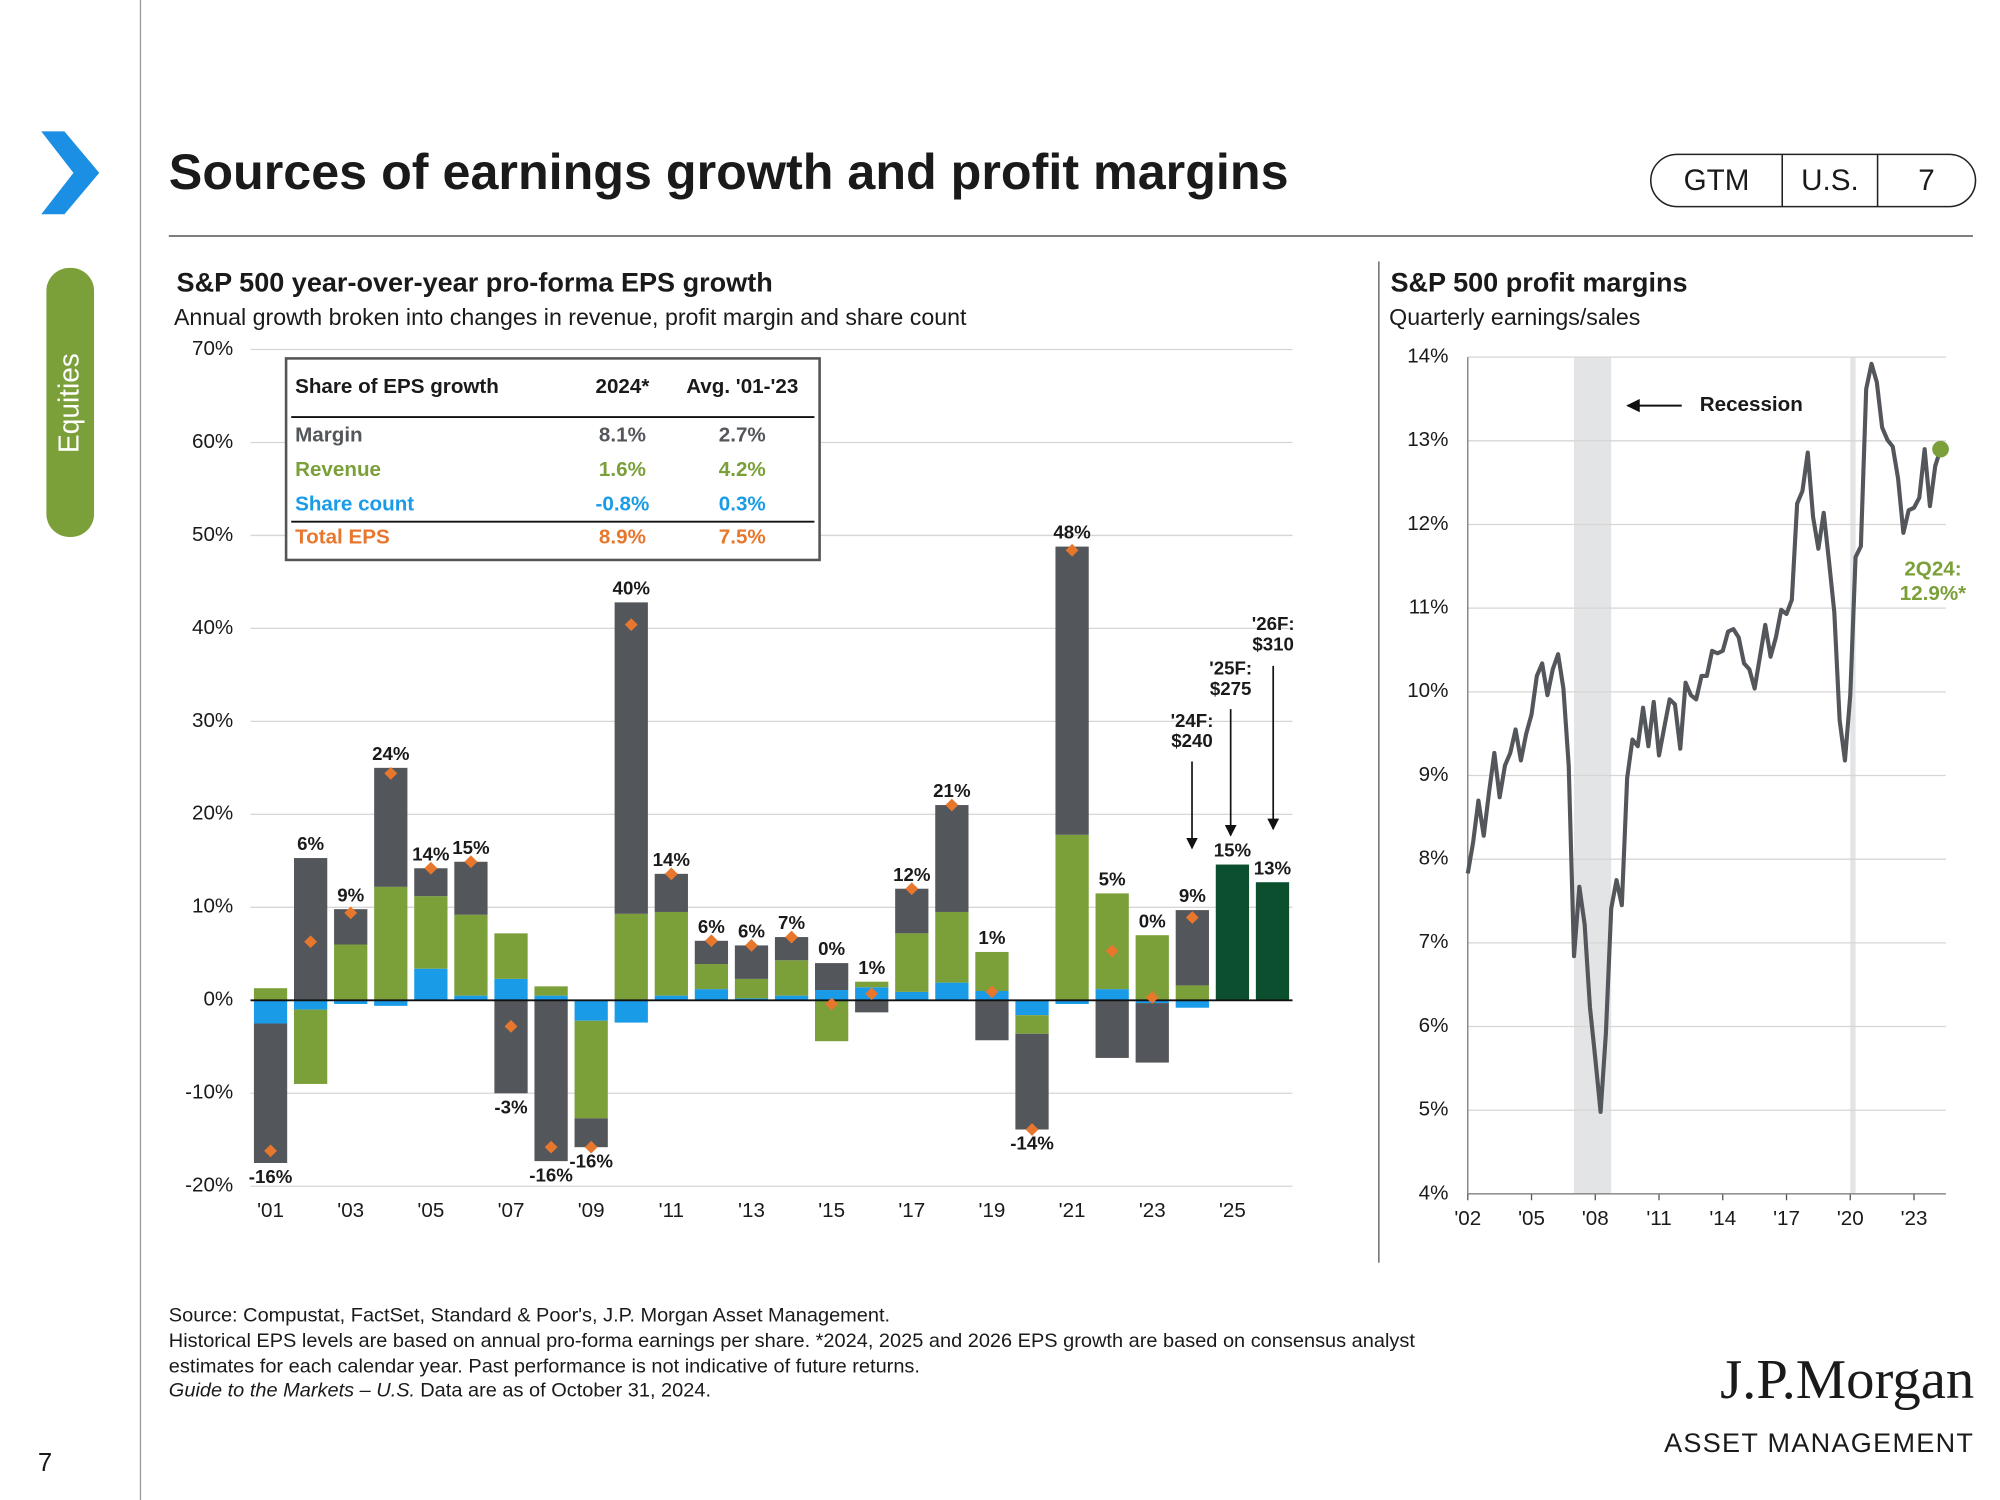 The height and width of the screenshot is (1500, 2000). Describe the element at coordinates (711, 926) in the screenshot. I see `data-label: 6%` at that location.